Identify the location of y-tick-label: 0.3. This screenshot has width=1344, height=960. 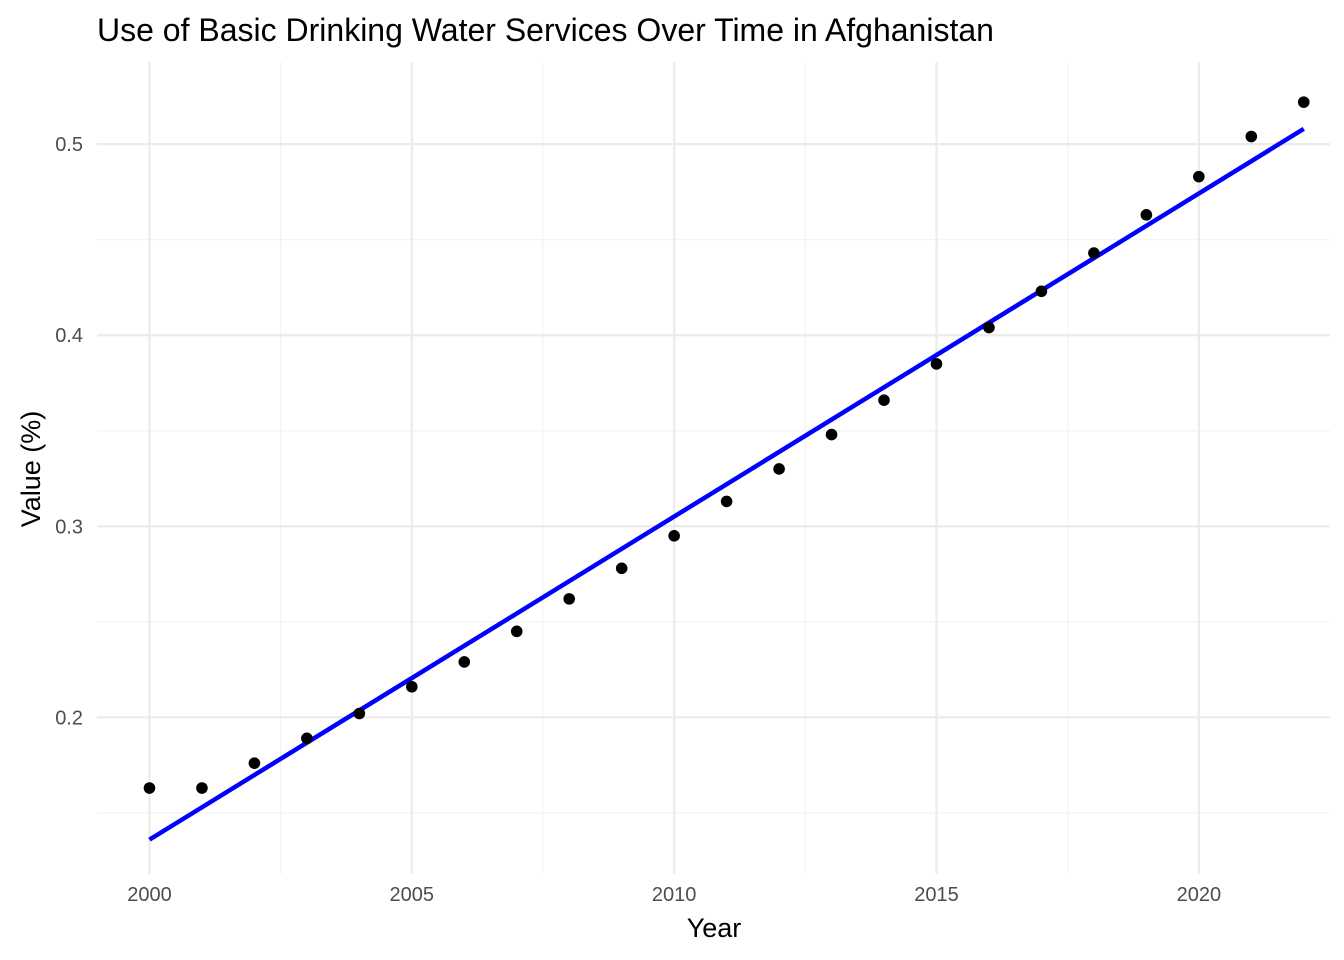
(69, 527).